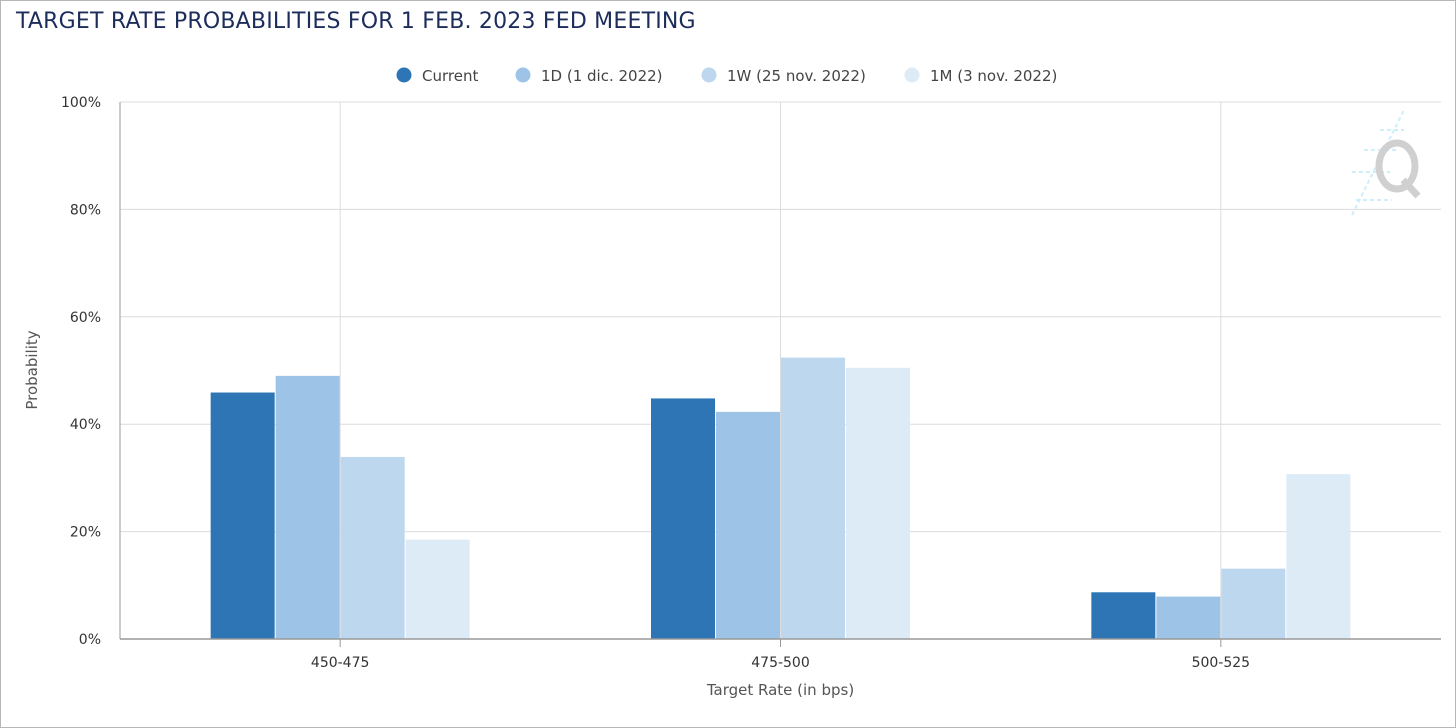 This screenshot has height=728, width=1456. Describe the element at coordinates (993, 76) in the screenshot. I see `legend-label: 1M (3 nov. 2022)` at that location.